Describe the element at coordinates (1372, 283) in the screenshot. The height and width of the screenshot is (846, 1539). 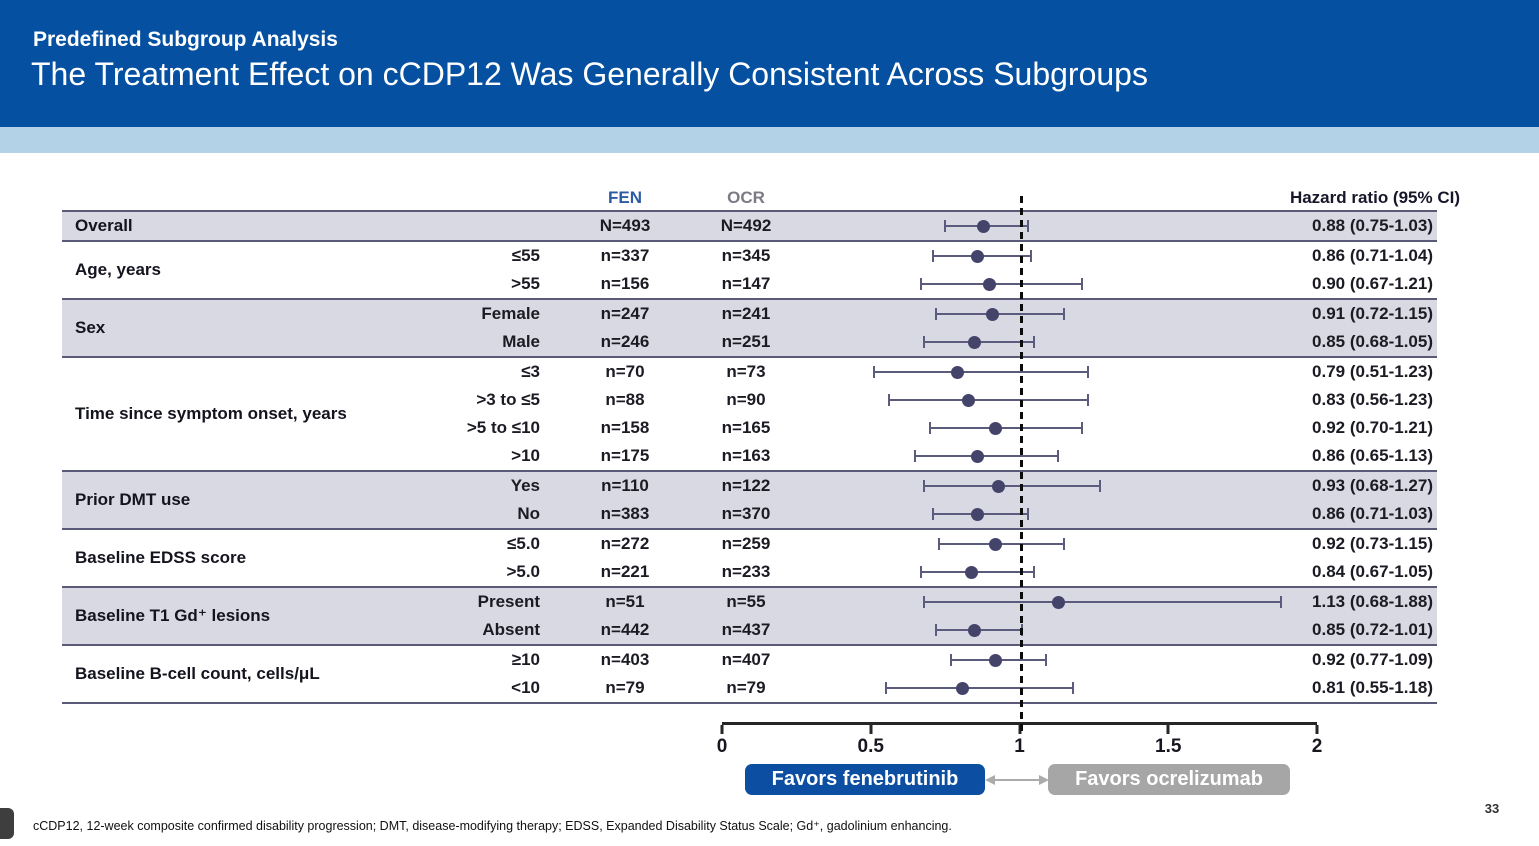
I see `hazard-ratio-text: 0.90 (0.67-1.21)` at that location.